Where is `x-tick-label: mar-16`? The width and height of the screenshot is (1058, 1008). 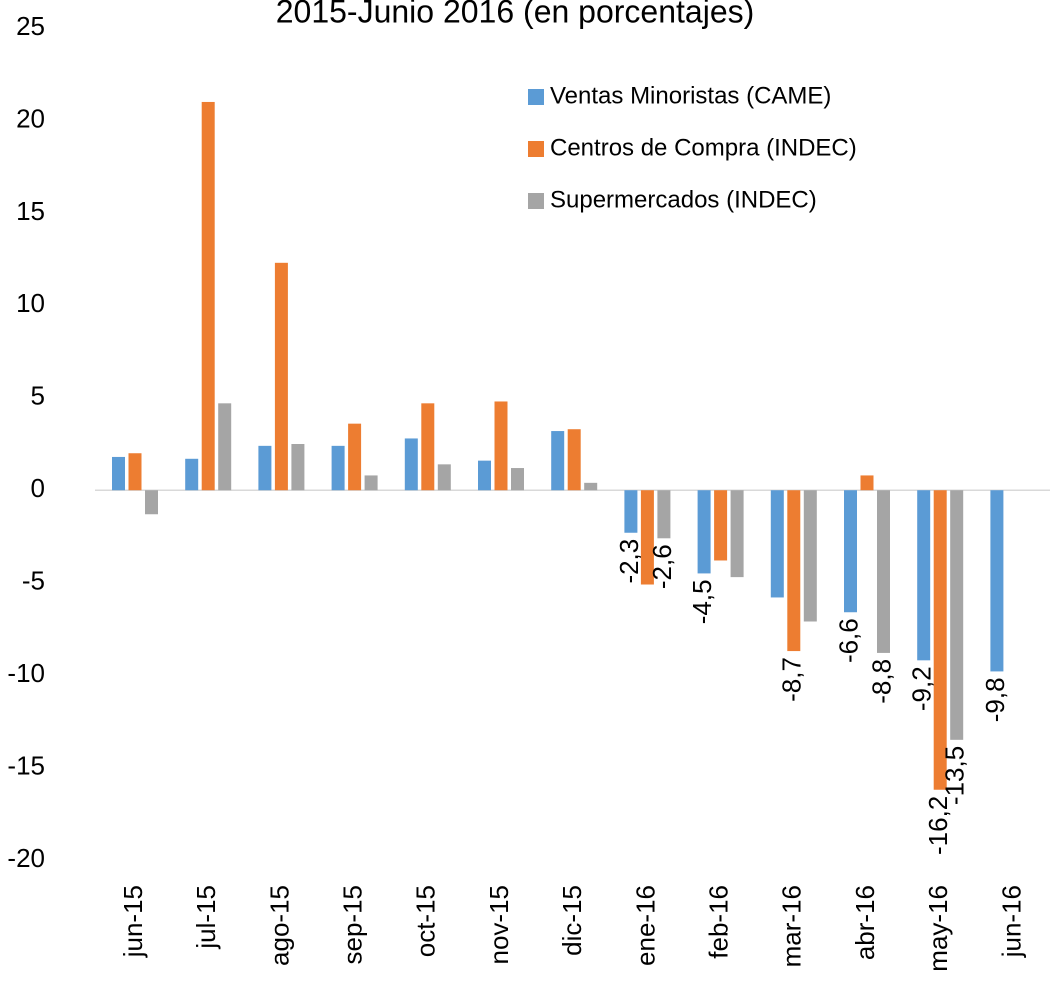
x-tick-label: mar-16 is located at coordinates (792, 926).